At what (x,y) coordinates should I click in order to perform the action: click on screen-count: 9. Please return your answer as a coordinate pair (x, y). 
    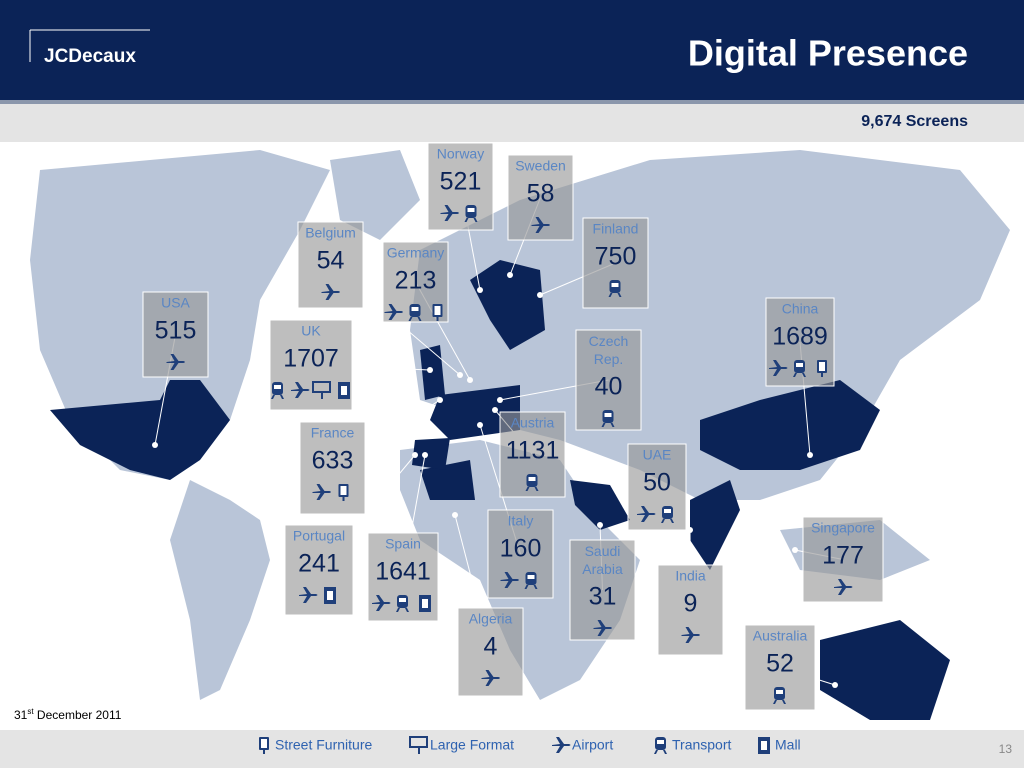
    Looking at the image, I should click on (691, 604).